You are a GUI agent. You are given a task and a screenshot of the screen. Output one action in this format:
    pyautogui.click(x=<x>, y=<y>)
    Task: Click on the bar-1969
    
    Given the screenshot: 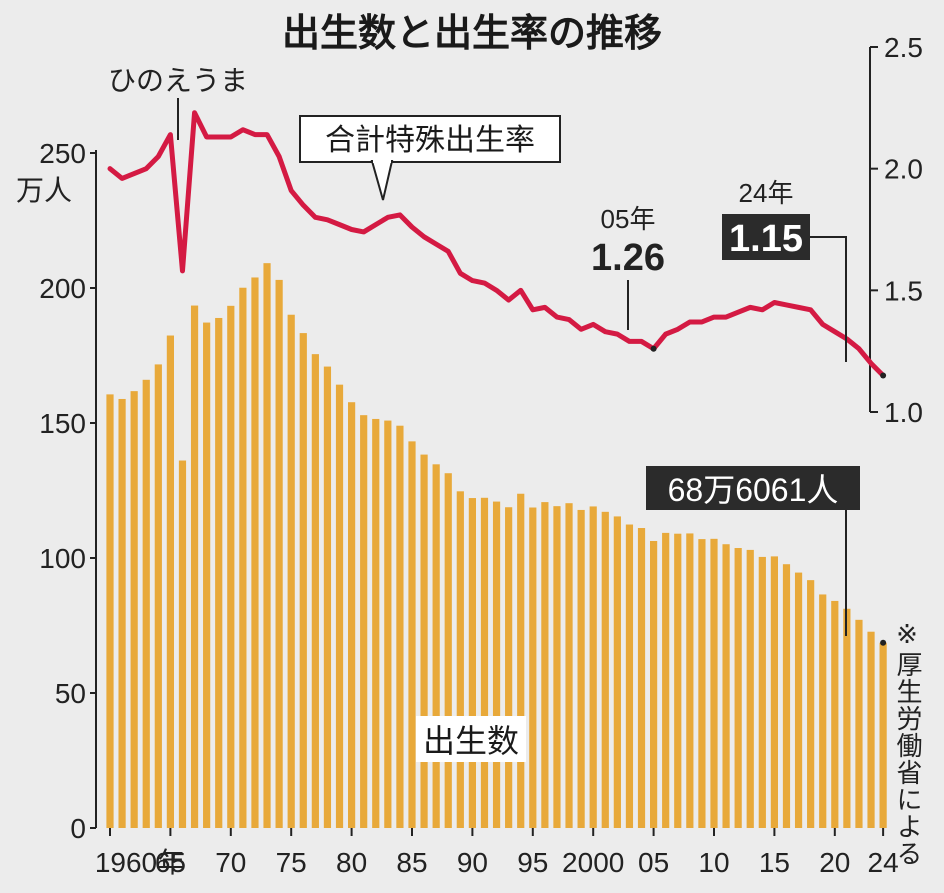 What is the action you would take?
    pyautogui.click(x=219, y=572)
    